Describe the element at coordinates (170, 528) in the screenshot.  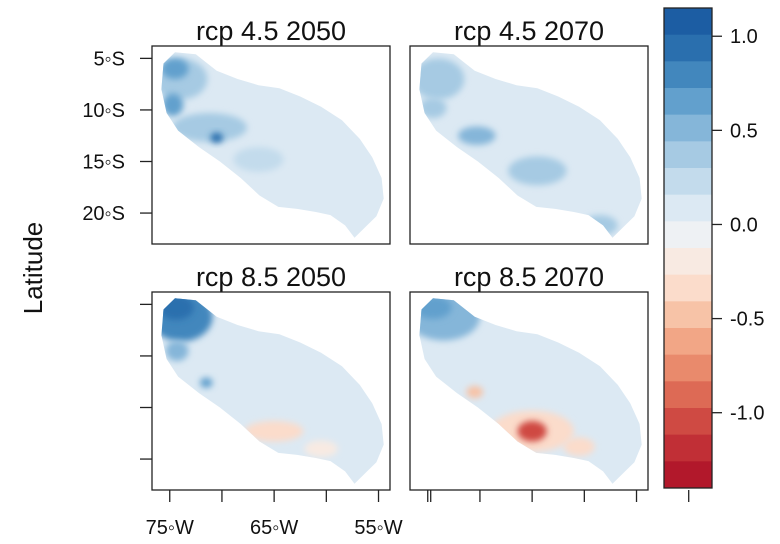
I see `x-tick-label: 75◦W` at that location.